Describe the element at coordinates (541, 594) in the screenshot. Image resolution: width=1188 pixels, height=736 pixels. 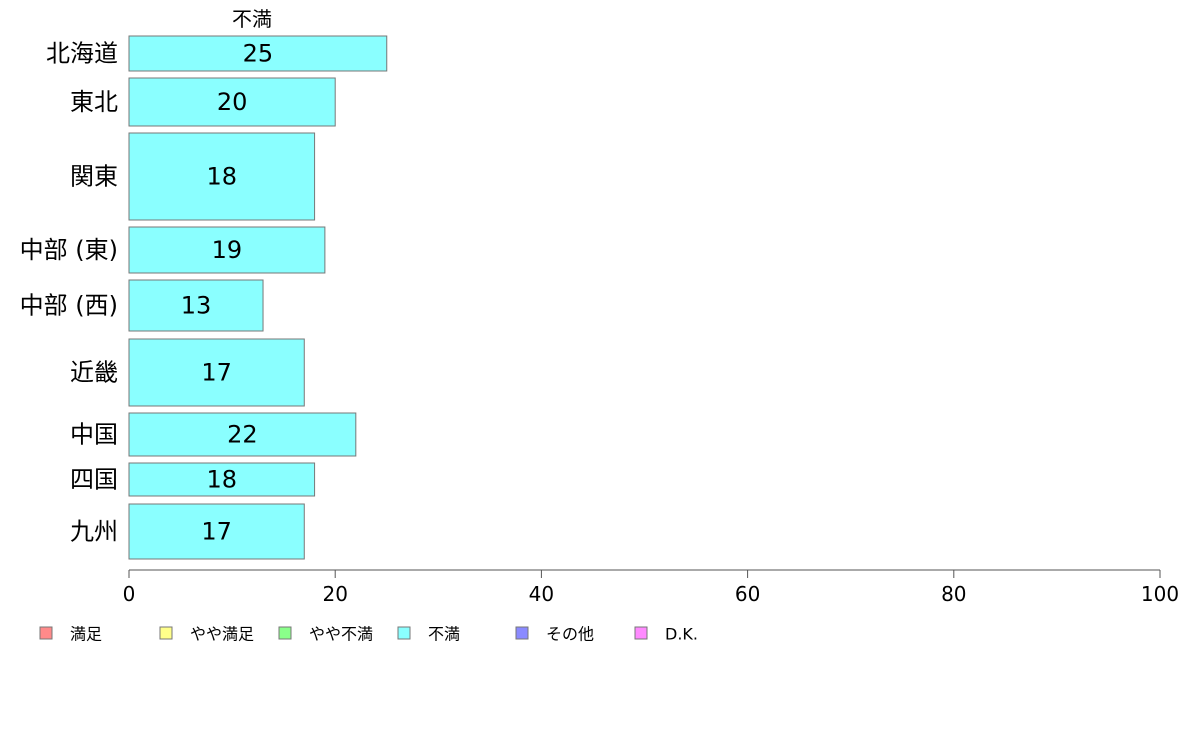
I see `x-tick-label: 40` at that location.